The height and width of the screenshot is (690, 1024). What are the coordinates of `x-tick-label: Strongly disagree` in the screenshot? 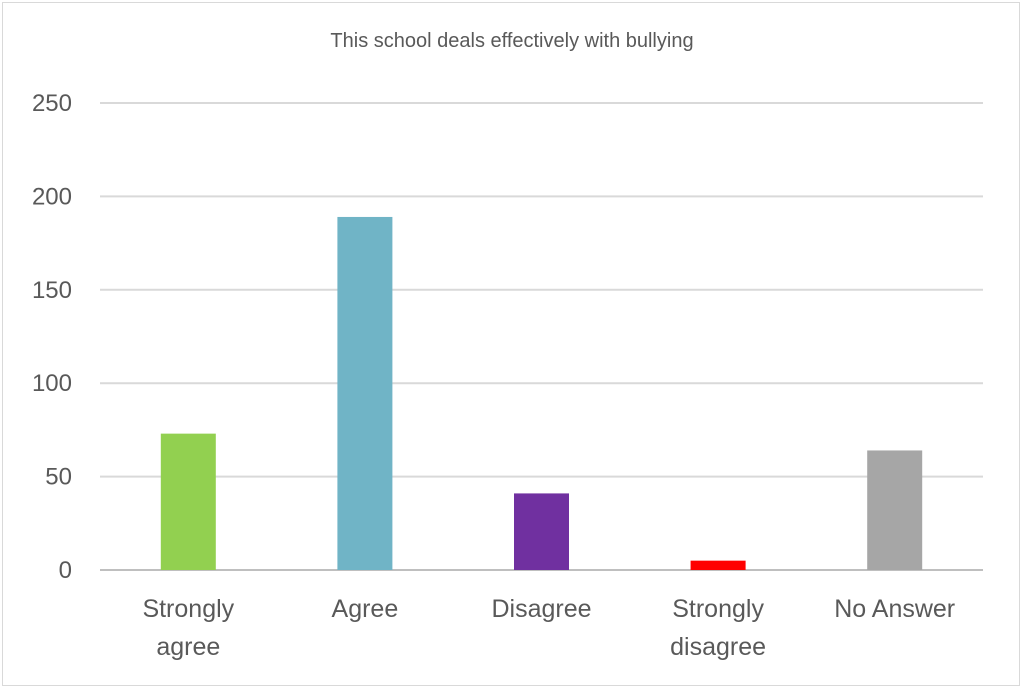 It's located at (718, 628).